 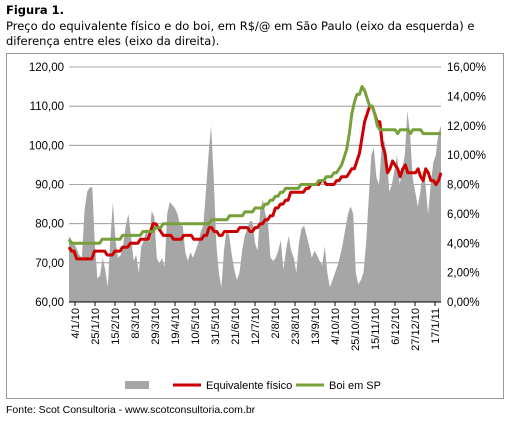 I want to click on x-tick-label: 2/8/10, so click(x=276, y=323).